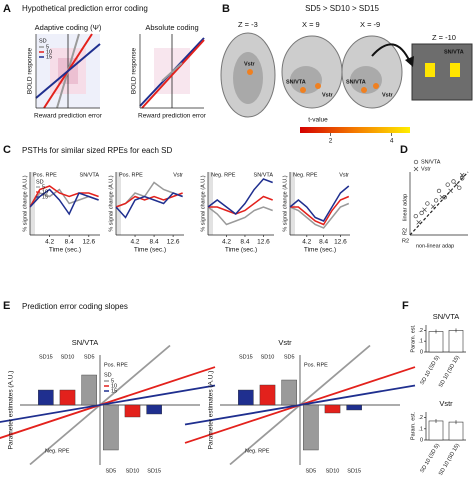 The width and height of the screenshot is (474, 486). I want to click on y-axis-label: linear adap, so click(405, 207).